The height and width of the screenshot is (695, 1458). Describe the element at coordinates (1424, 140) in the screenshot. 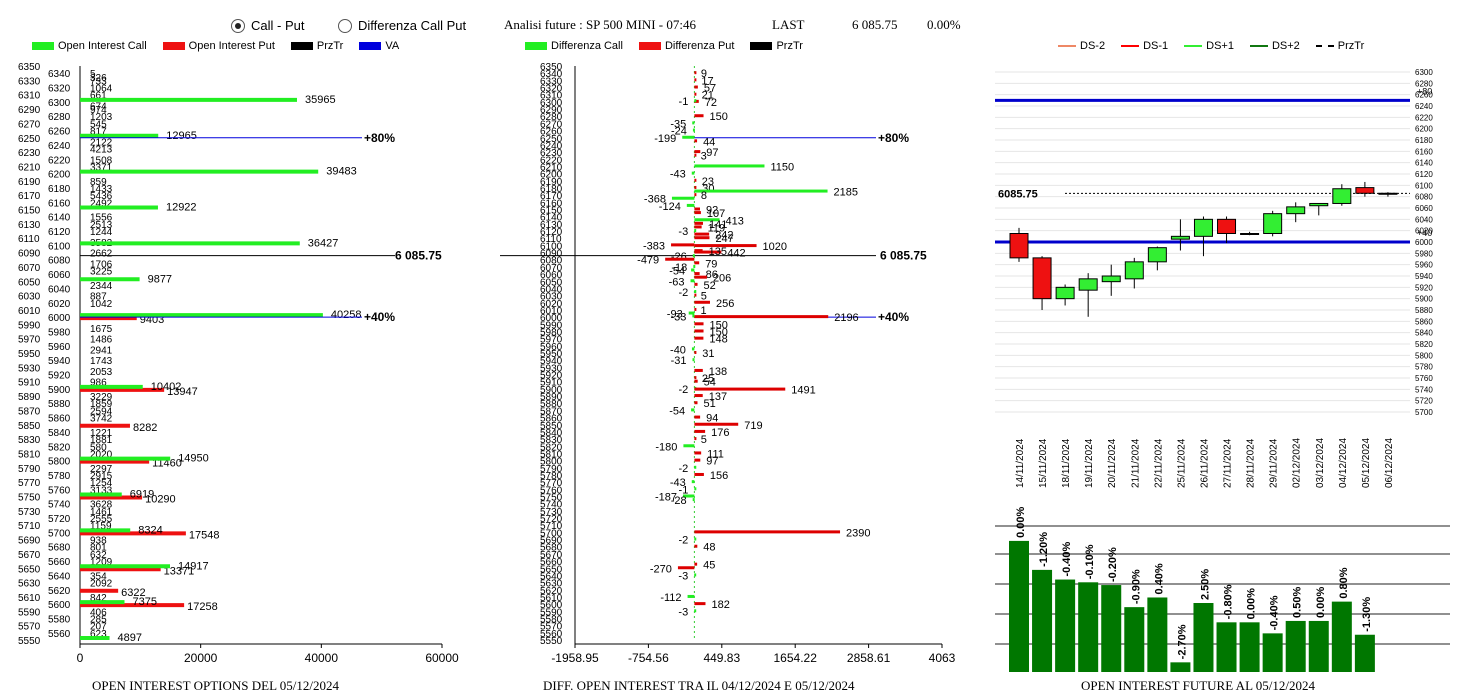

I see `y-tick-label: 6180` at that location.